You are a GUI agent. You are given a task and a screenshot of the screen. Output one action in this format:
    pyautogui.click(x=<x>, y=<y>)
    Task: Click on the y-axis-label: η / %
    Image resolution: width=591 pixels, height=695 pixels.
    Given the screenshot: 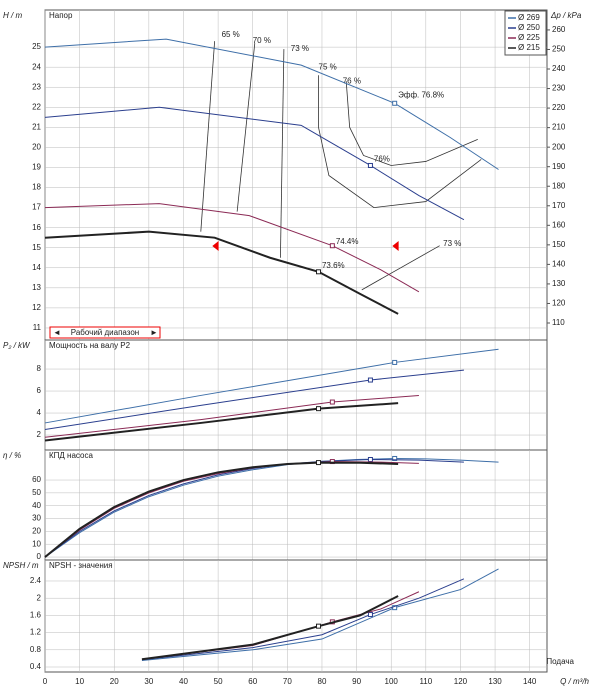 What is the action you would take?
    pyautogui.click(x=12, y=455)
    